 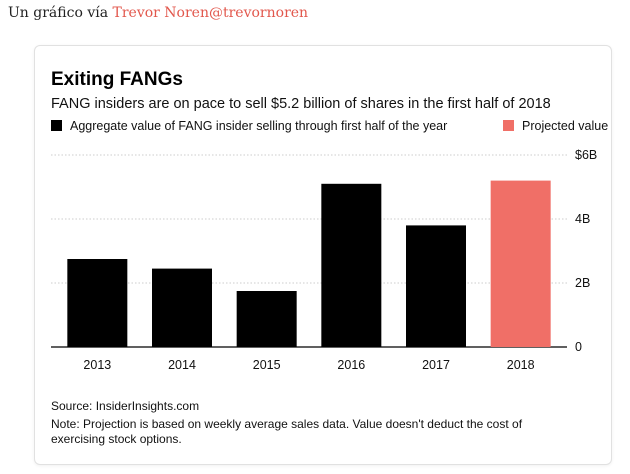 I want to click on y-tick-label: $6B, so click(x=586, y=155).